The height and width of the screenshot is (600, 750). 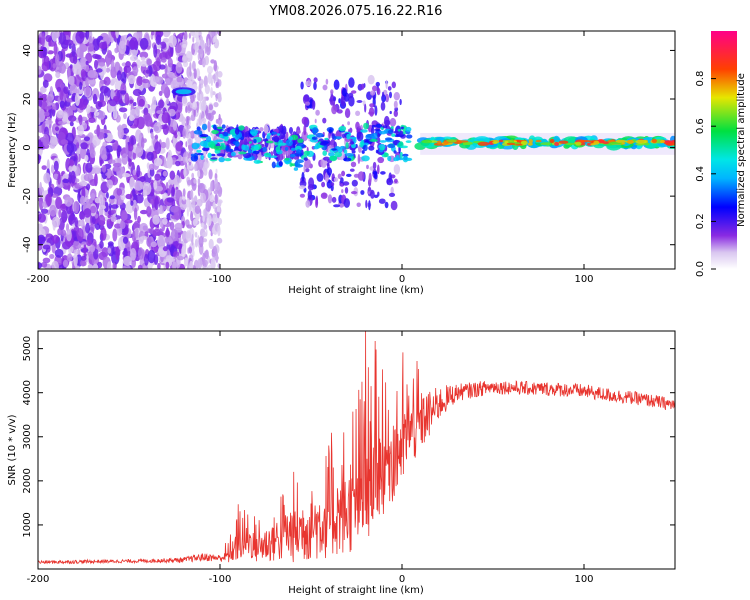 What do you see at coordinates (12, 150) in the screenshot?
I see `spectrogram-ylabel: Frequency (Hz)` at bounding box center [12, 150].